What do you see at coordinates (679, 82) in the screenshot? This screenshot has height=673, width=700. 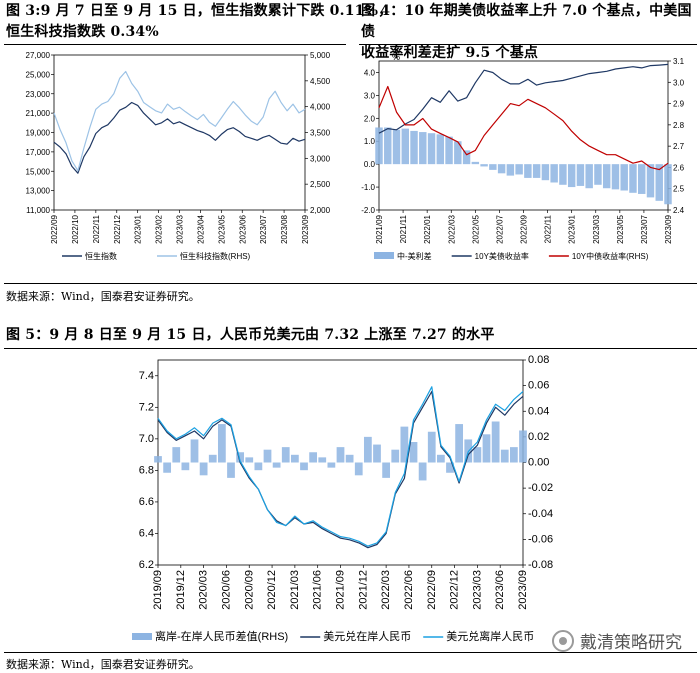 I see `chart2-y2tick-label: 3.0` at bounding box center [679, 82].